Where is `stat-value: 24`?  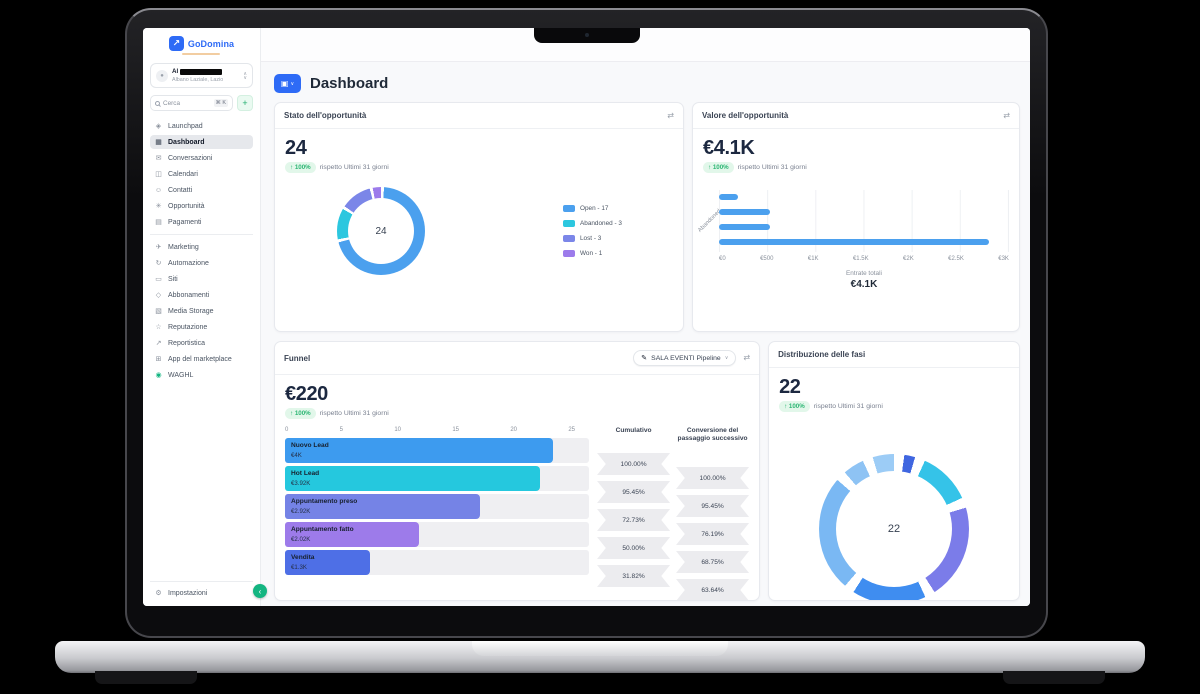 stat-value: 24 is located at coordinates (296, 148).